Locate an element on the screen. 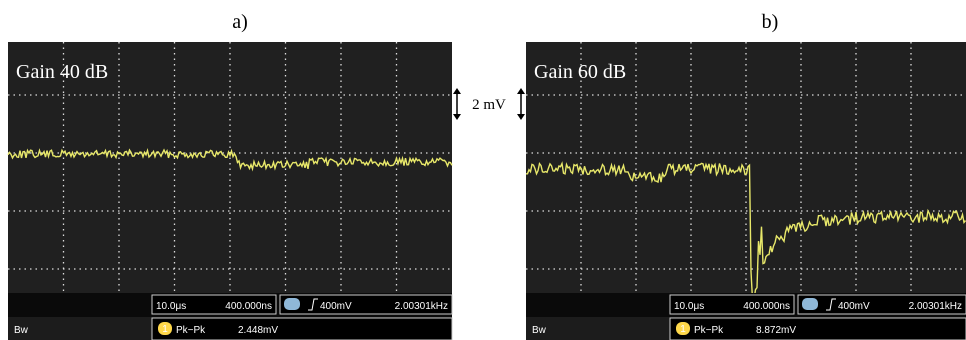  scale-marker: 2 mV is located at coordinates (489, 104).